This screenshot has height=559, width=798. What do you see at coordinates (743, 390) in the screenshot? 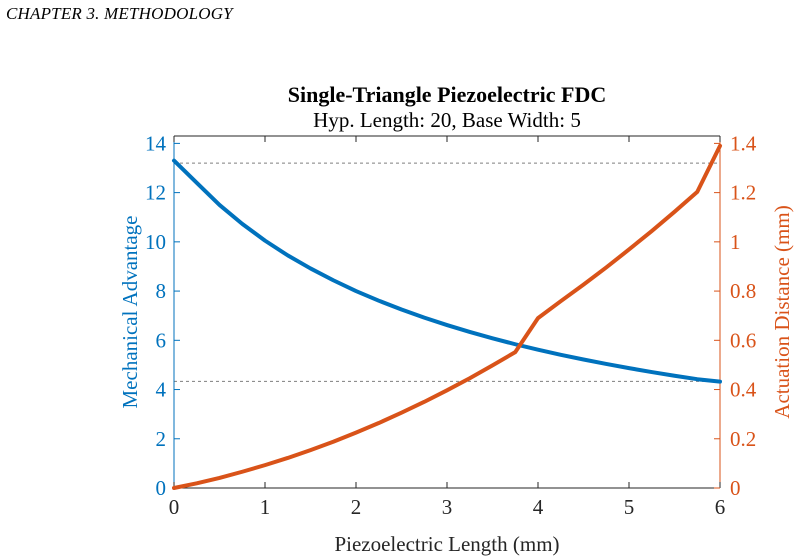
I see `y-right-tick-label: 0.4` at bounding box center [743, 390].